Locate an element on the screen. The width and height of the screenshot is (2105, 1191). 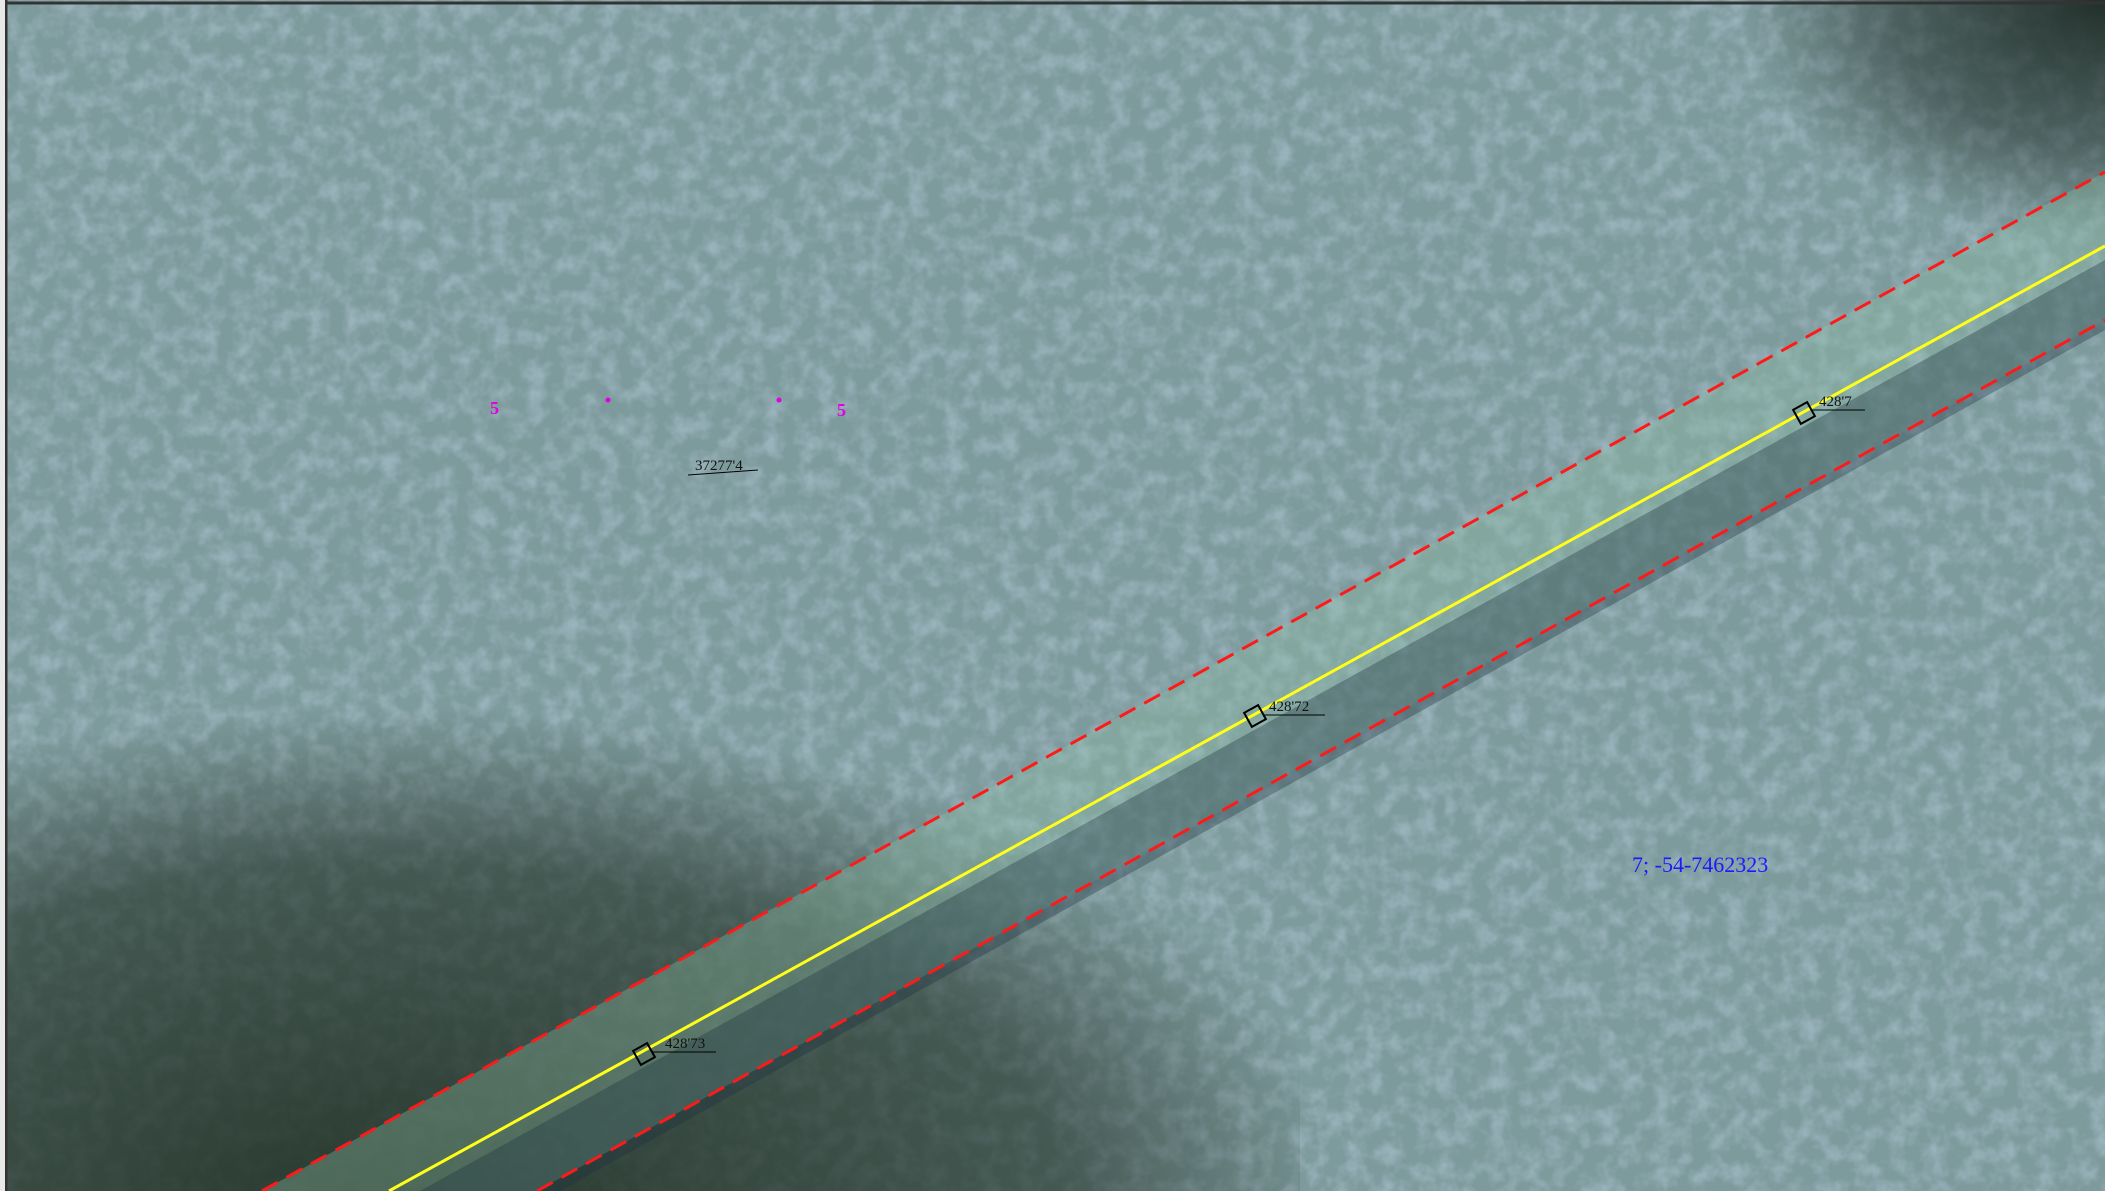
survey-point: 428'73 is located at coordinates (673, 1051).